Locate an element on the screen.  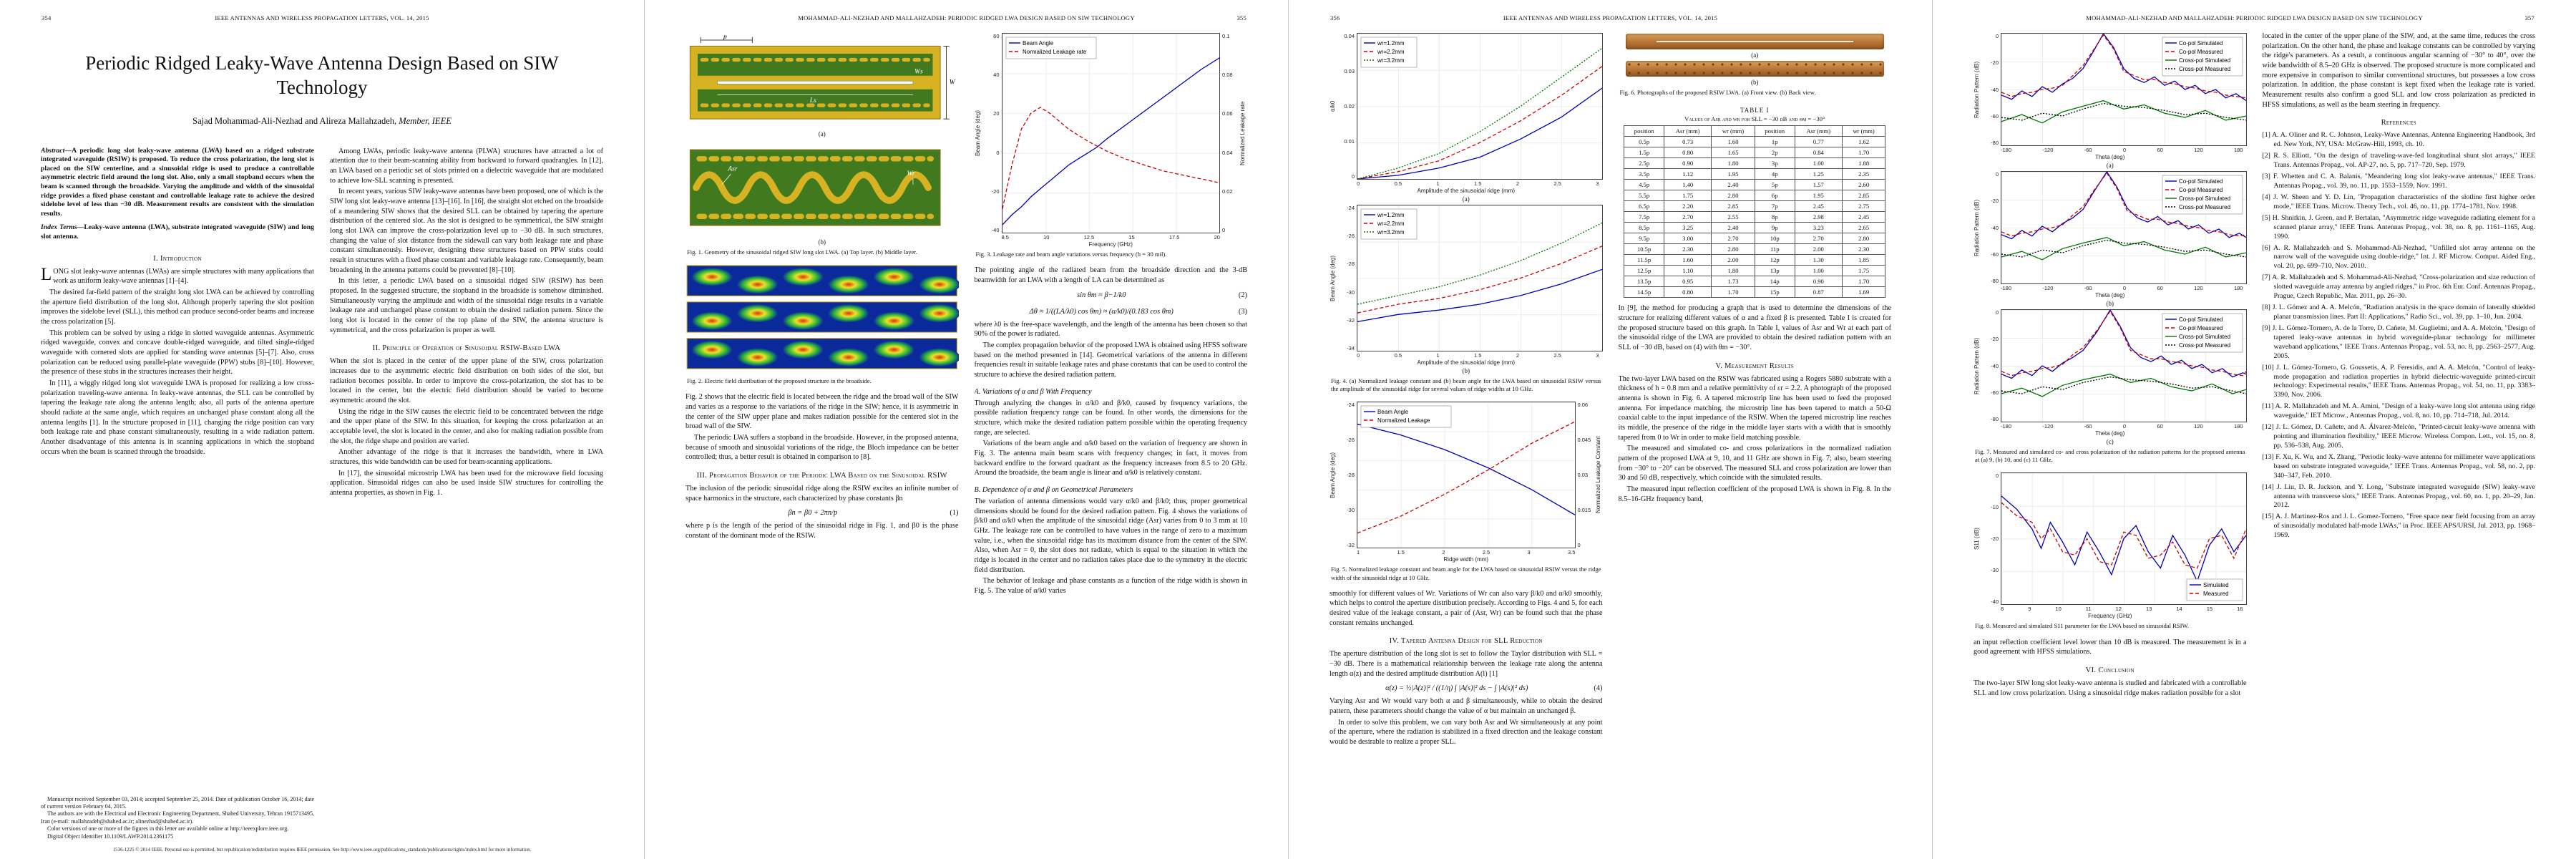
tick-label: -26 is located at coordinates (1351, 236).